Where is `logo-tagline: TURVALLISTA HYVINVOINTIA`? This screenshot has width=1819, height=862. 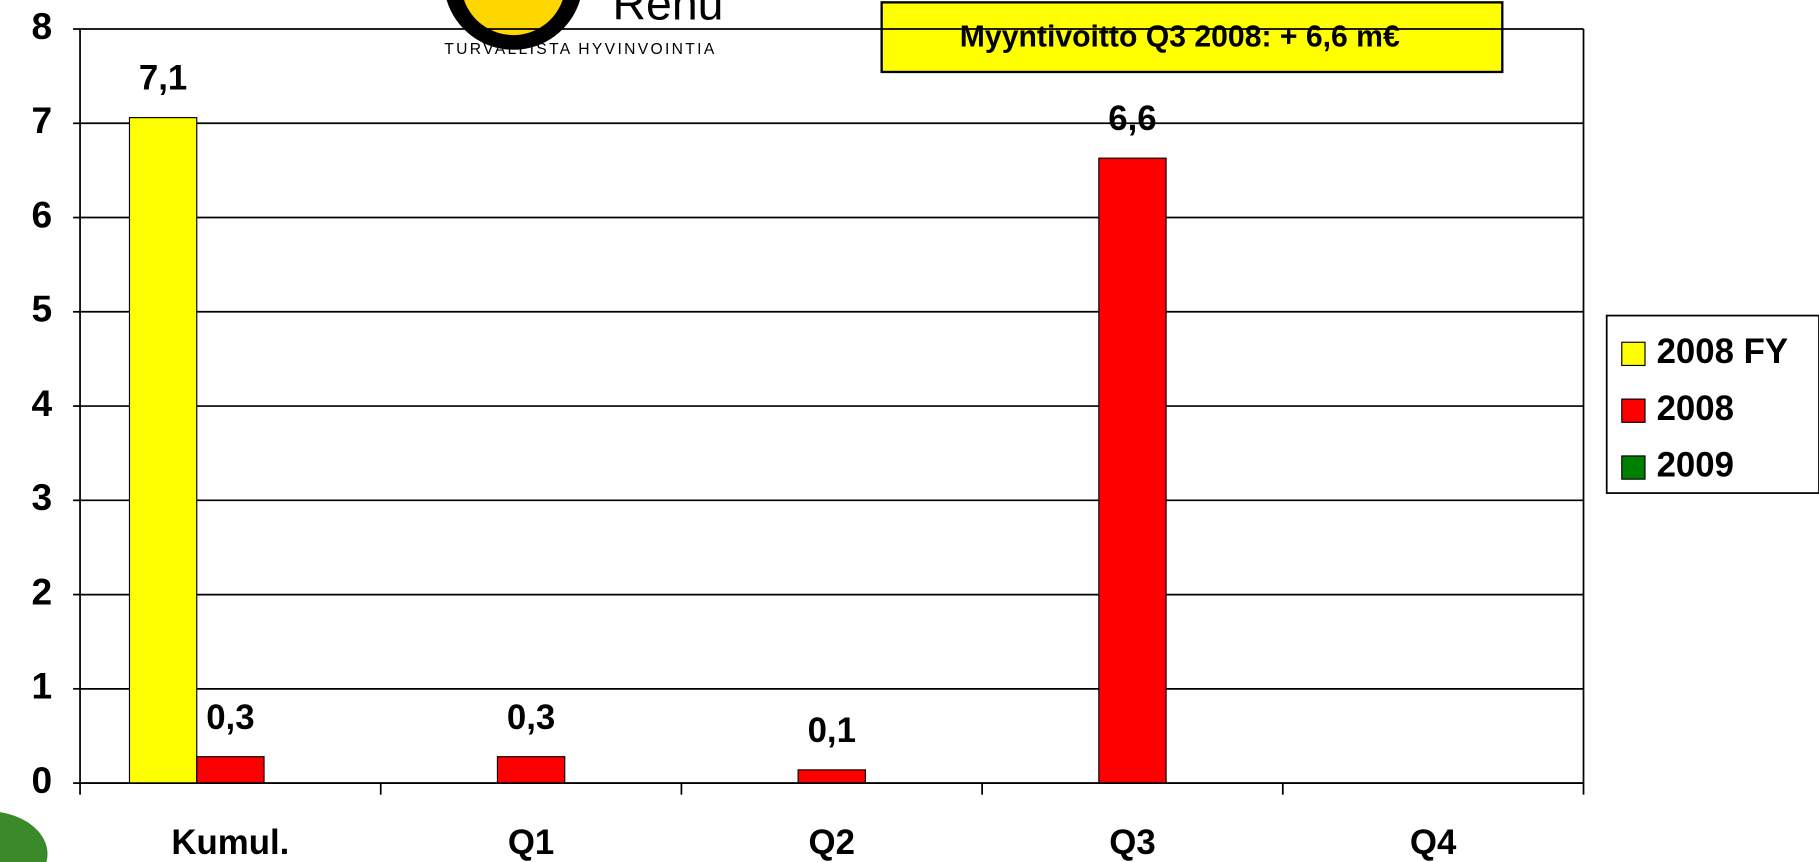 logo-tagline: TURVALLISTA HYVINVOINTIA is located at coordinates (580, 49).